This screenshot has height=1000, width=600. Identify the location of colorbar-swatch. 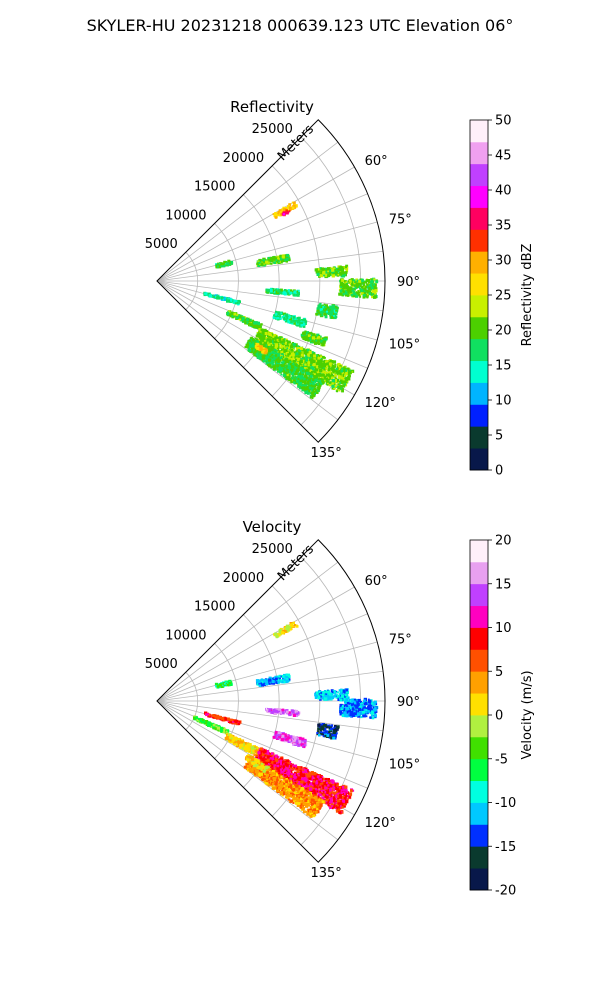
(479, 371).